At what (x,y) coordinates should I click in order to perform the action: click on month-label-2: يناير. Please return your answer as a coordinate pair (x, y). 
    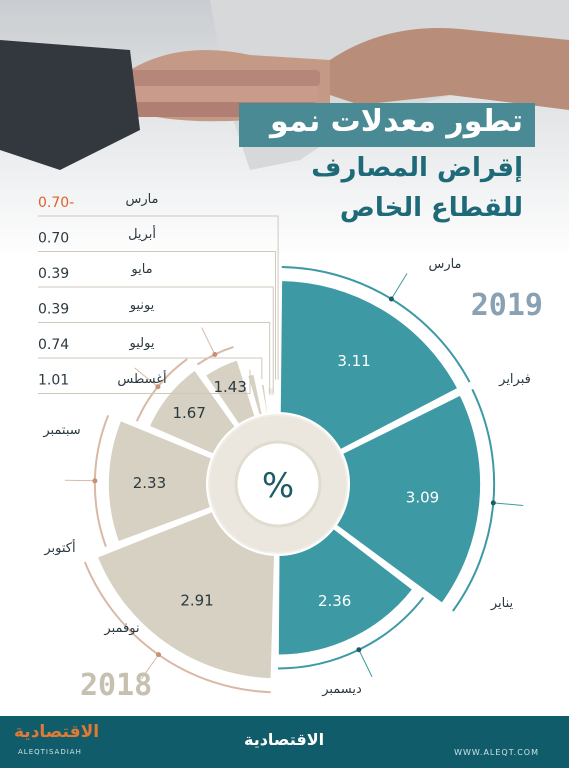
    Looking at the image, I should click on (502, 603).